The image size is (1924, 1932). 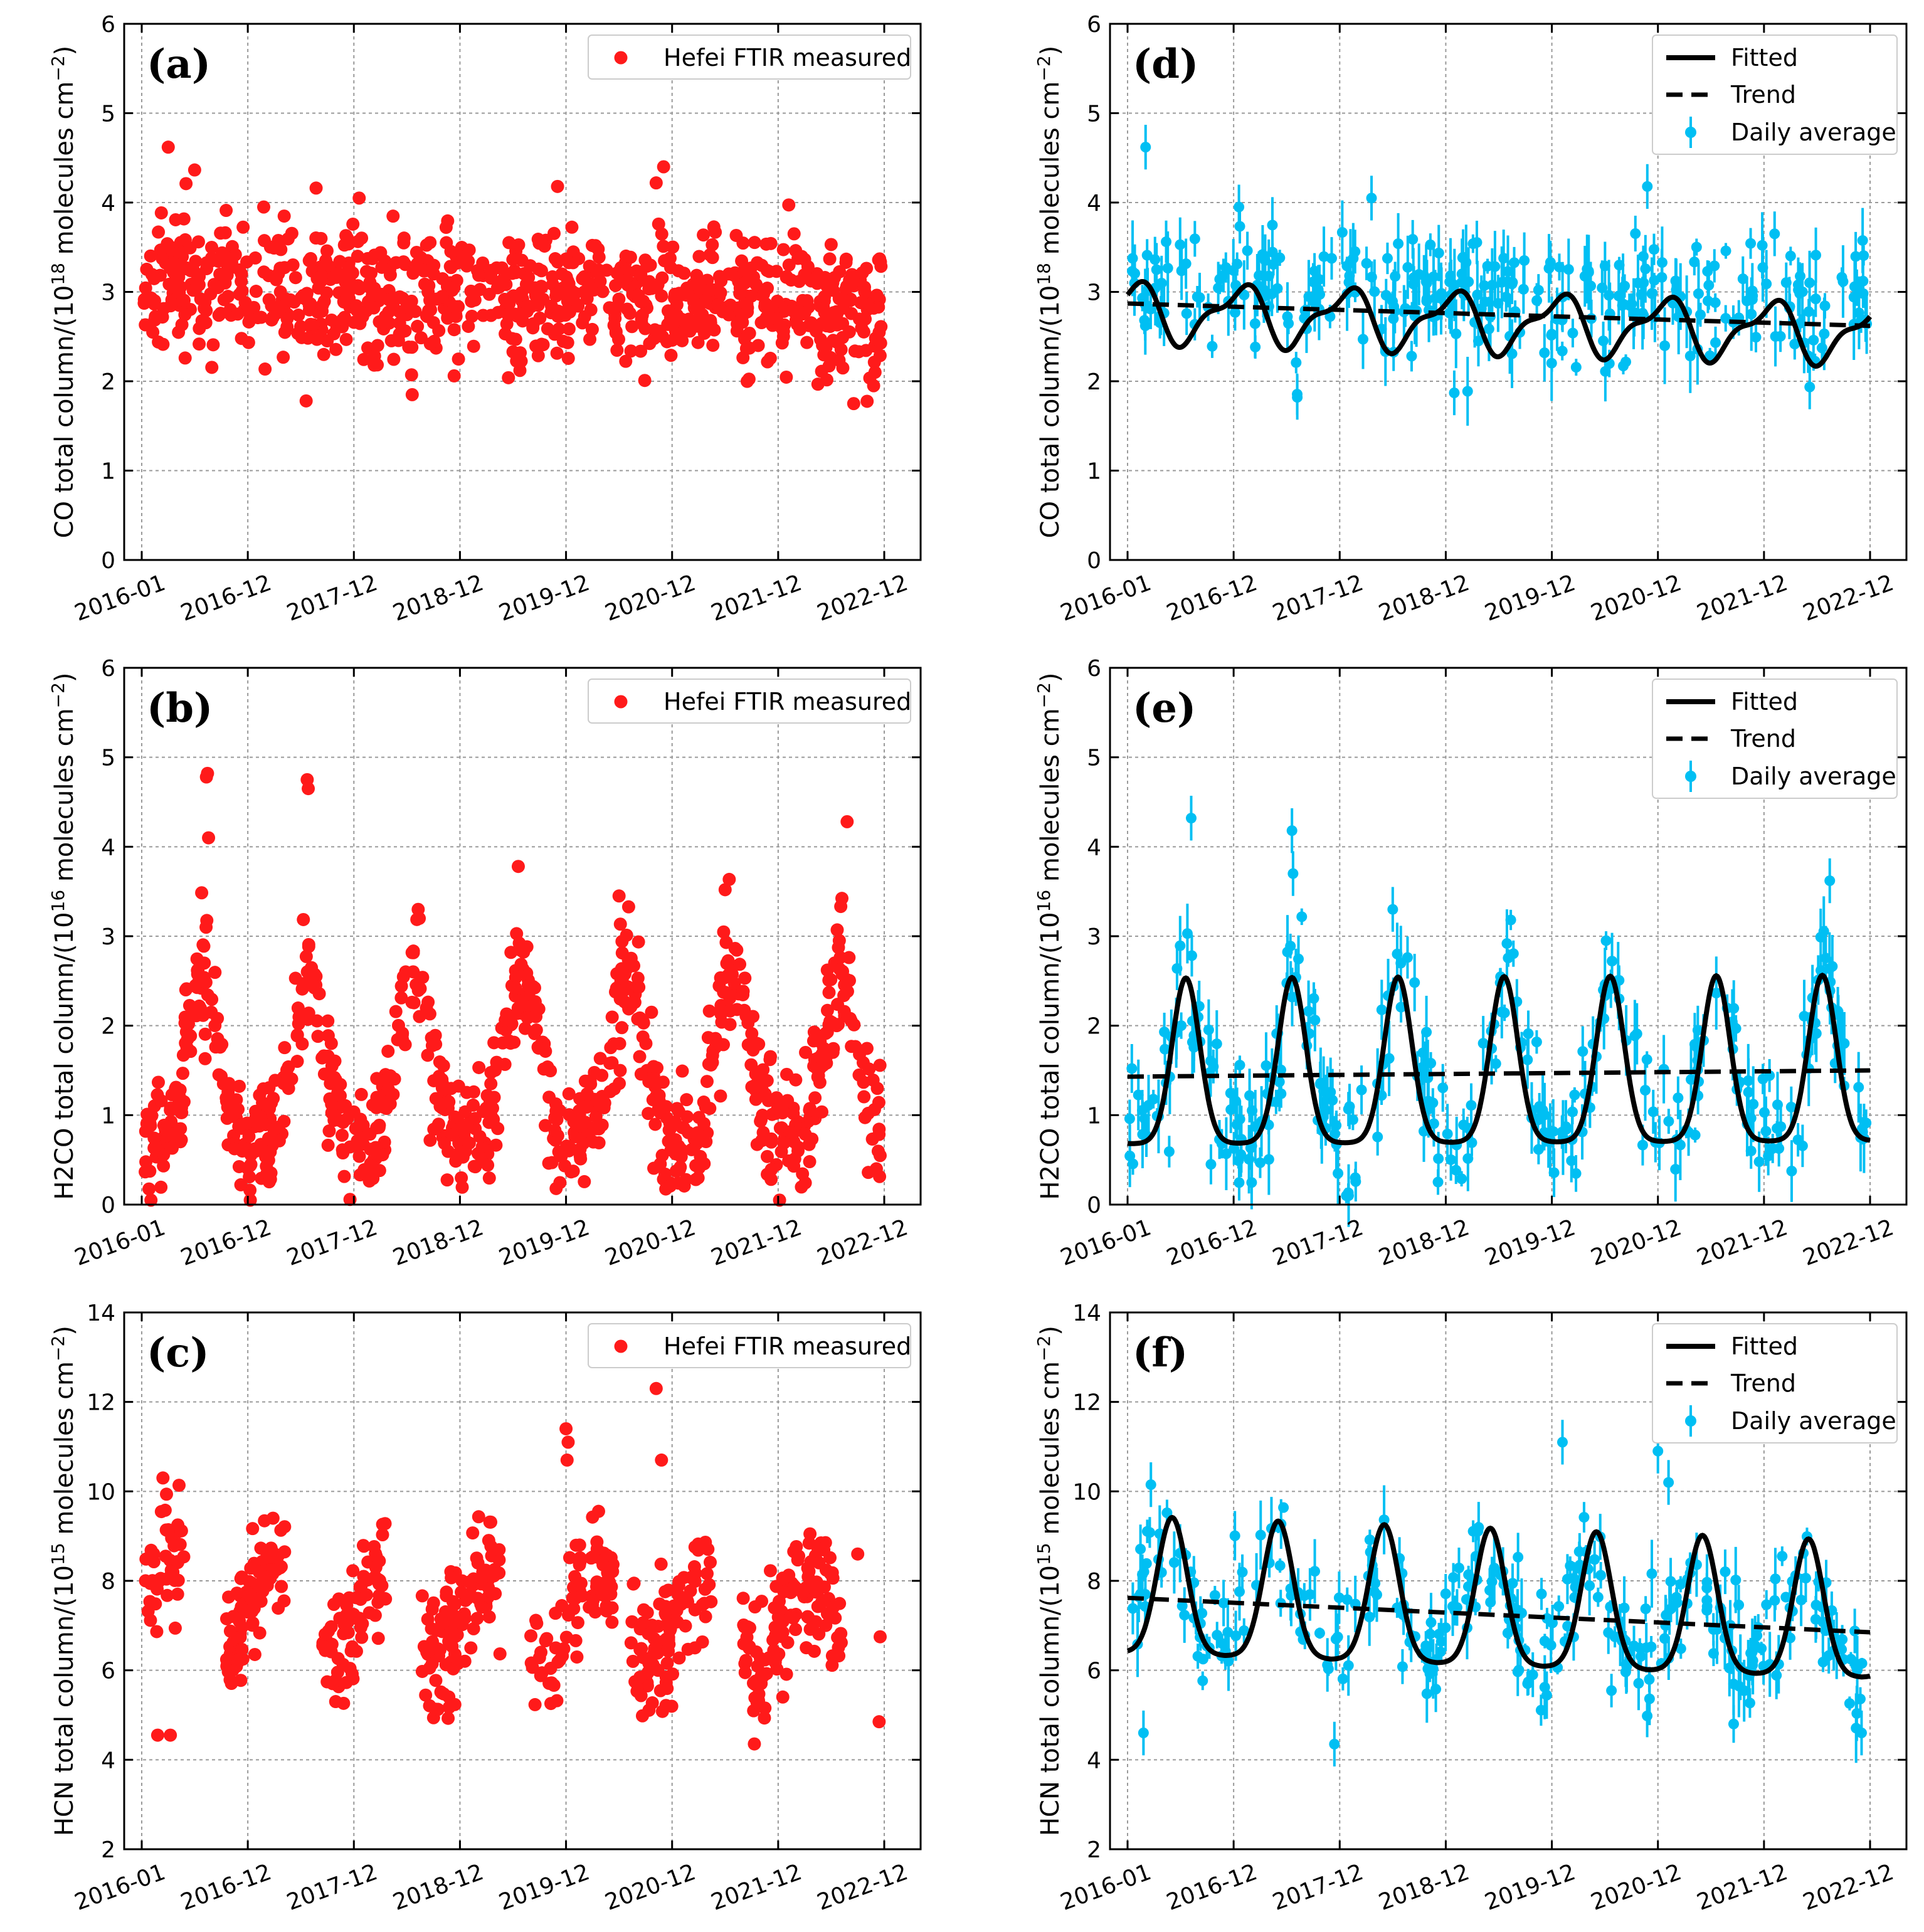 I want to click on y-tick-label: 3, so click(x=1094, y=937).